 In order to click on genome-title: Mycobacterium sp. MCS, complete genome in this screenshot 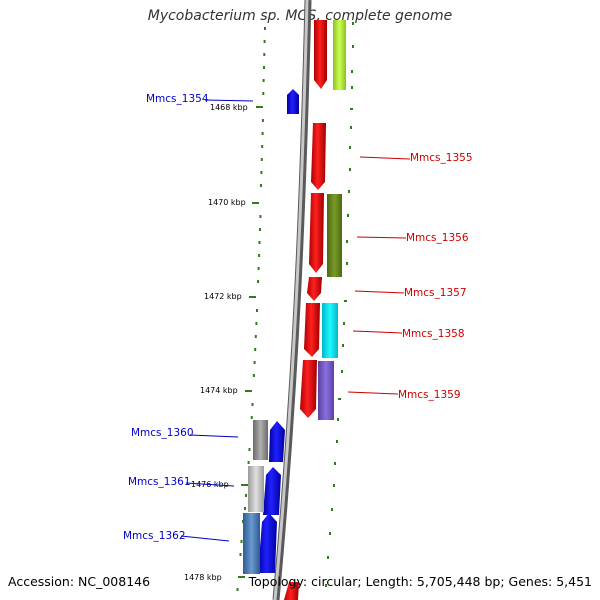, I will do `click(300, 16)`.